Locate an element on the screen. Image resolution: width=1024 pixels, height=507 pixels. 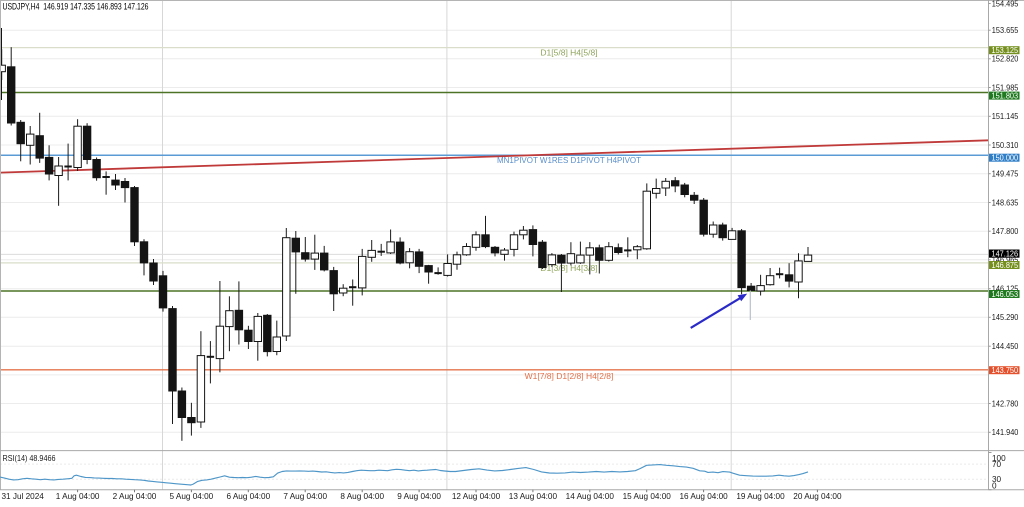
svg-text: 146.875 is located at coordinates (1005, 265).